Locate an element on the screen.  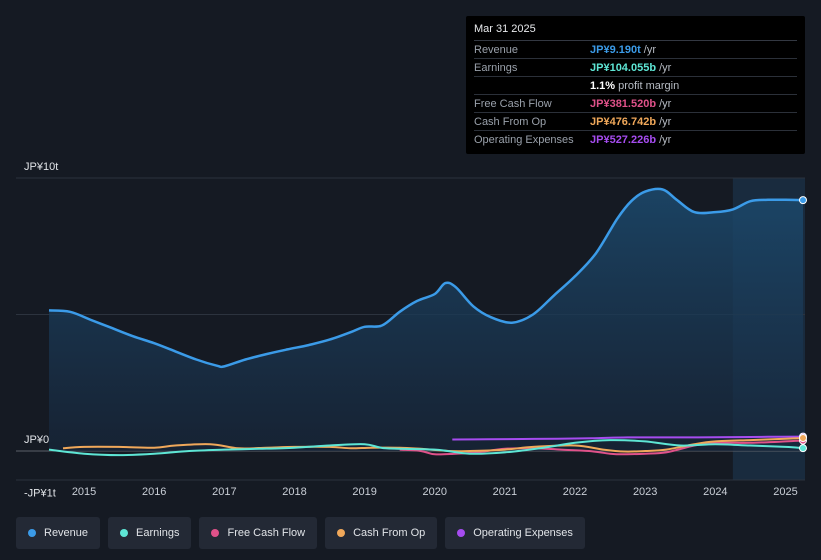
legend-item-earnings: Earnings is located at coordinates (150, 533).